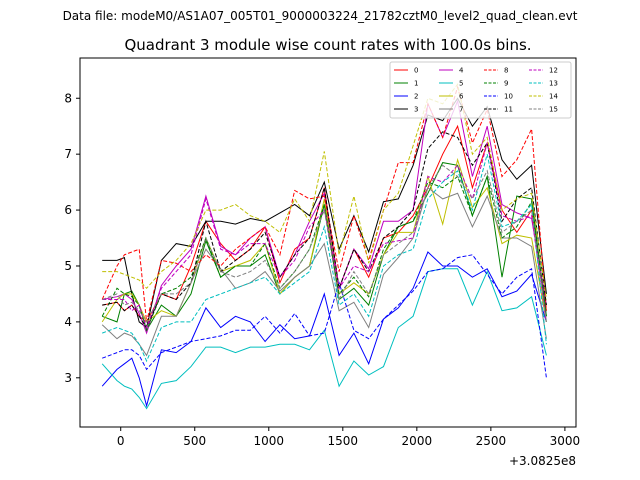  I want to click on legend-label-7: 7, so click(461, 110).